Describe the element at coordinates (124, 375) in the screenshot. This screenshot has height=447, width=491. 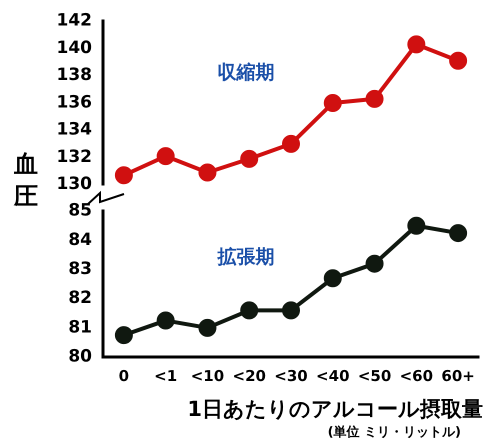
I see `x-tick-label: 0` at that location.